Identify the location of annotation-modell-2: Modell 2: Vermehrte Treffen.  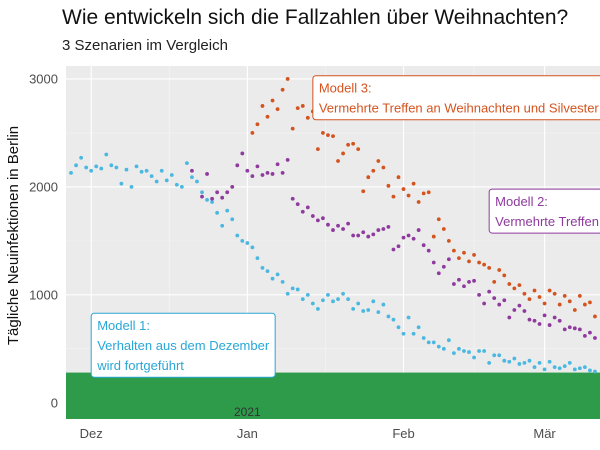
(544, 211).